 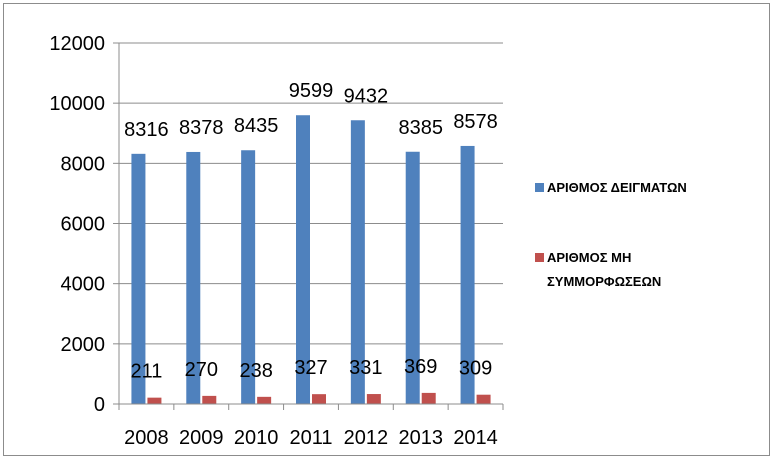 What do you see at coordinates (201, 370) in the screenshot?
I see `data-label-noncompliance-2009: 270` at bounding box center [201, 370].